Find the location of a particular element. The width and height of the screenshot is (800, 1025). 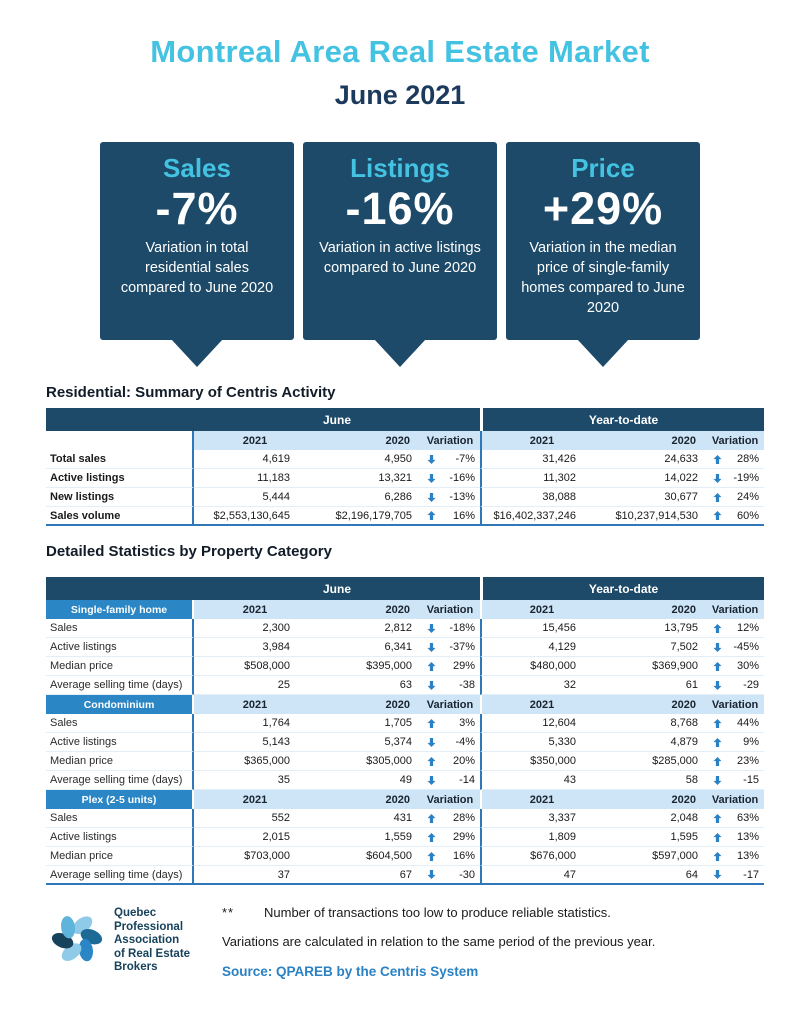

variation-wrap: 12% is located at coordinates (735, 628).